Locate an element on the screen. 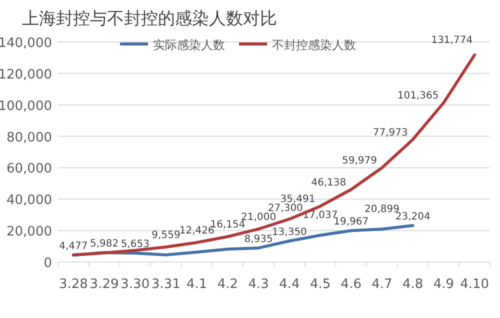 Image resolution: width=500 pixels, height=318 pixels. x-tick-label: 4.6 is located at coordinates (351, 284).